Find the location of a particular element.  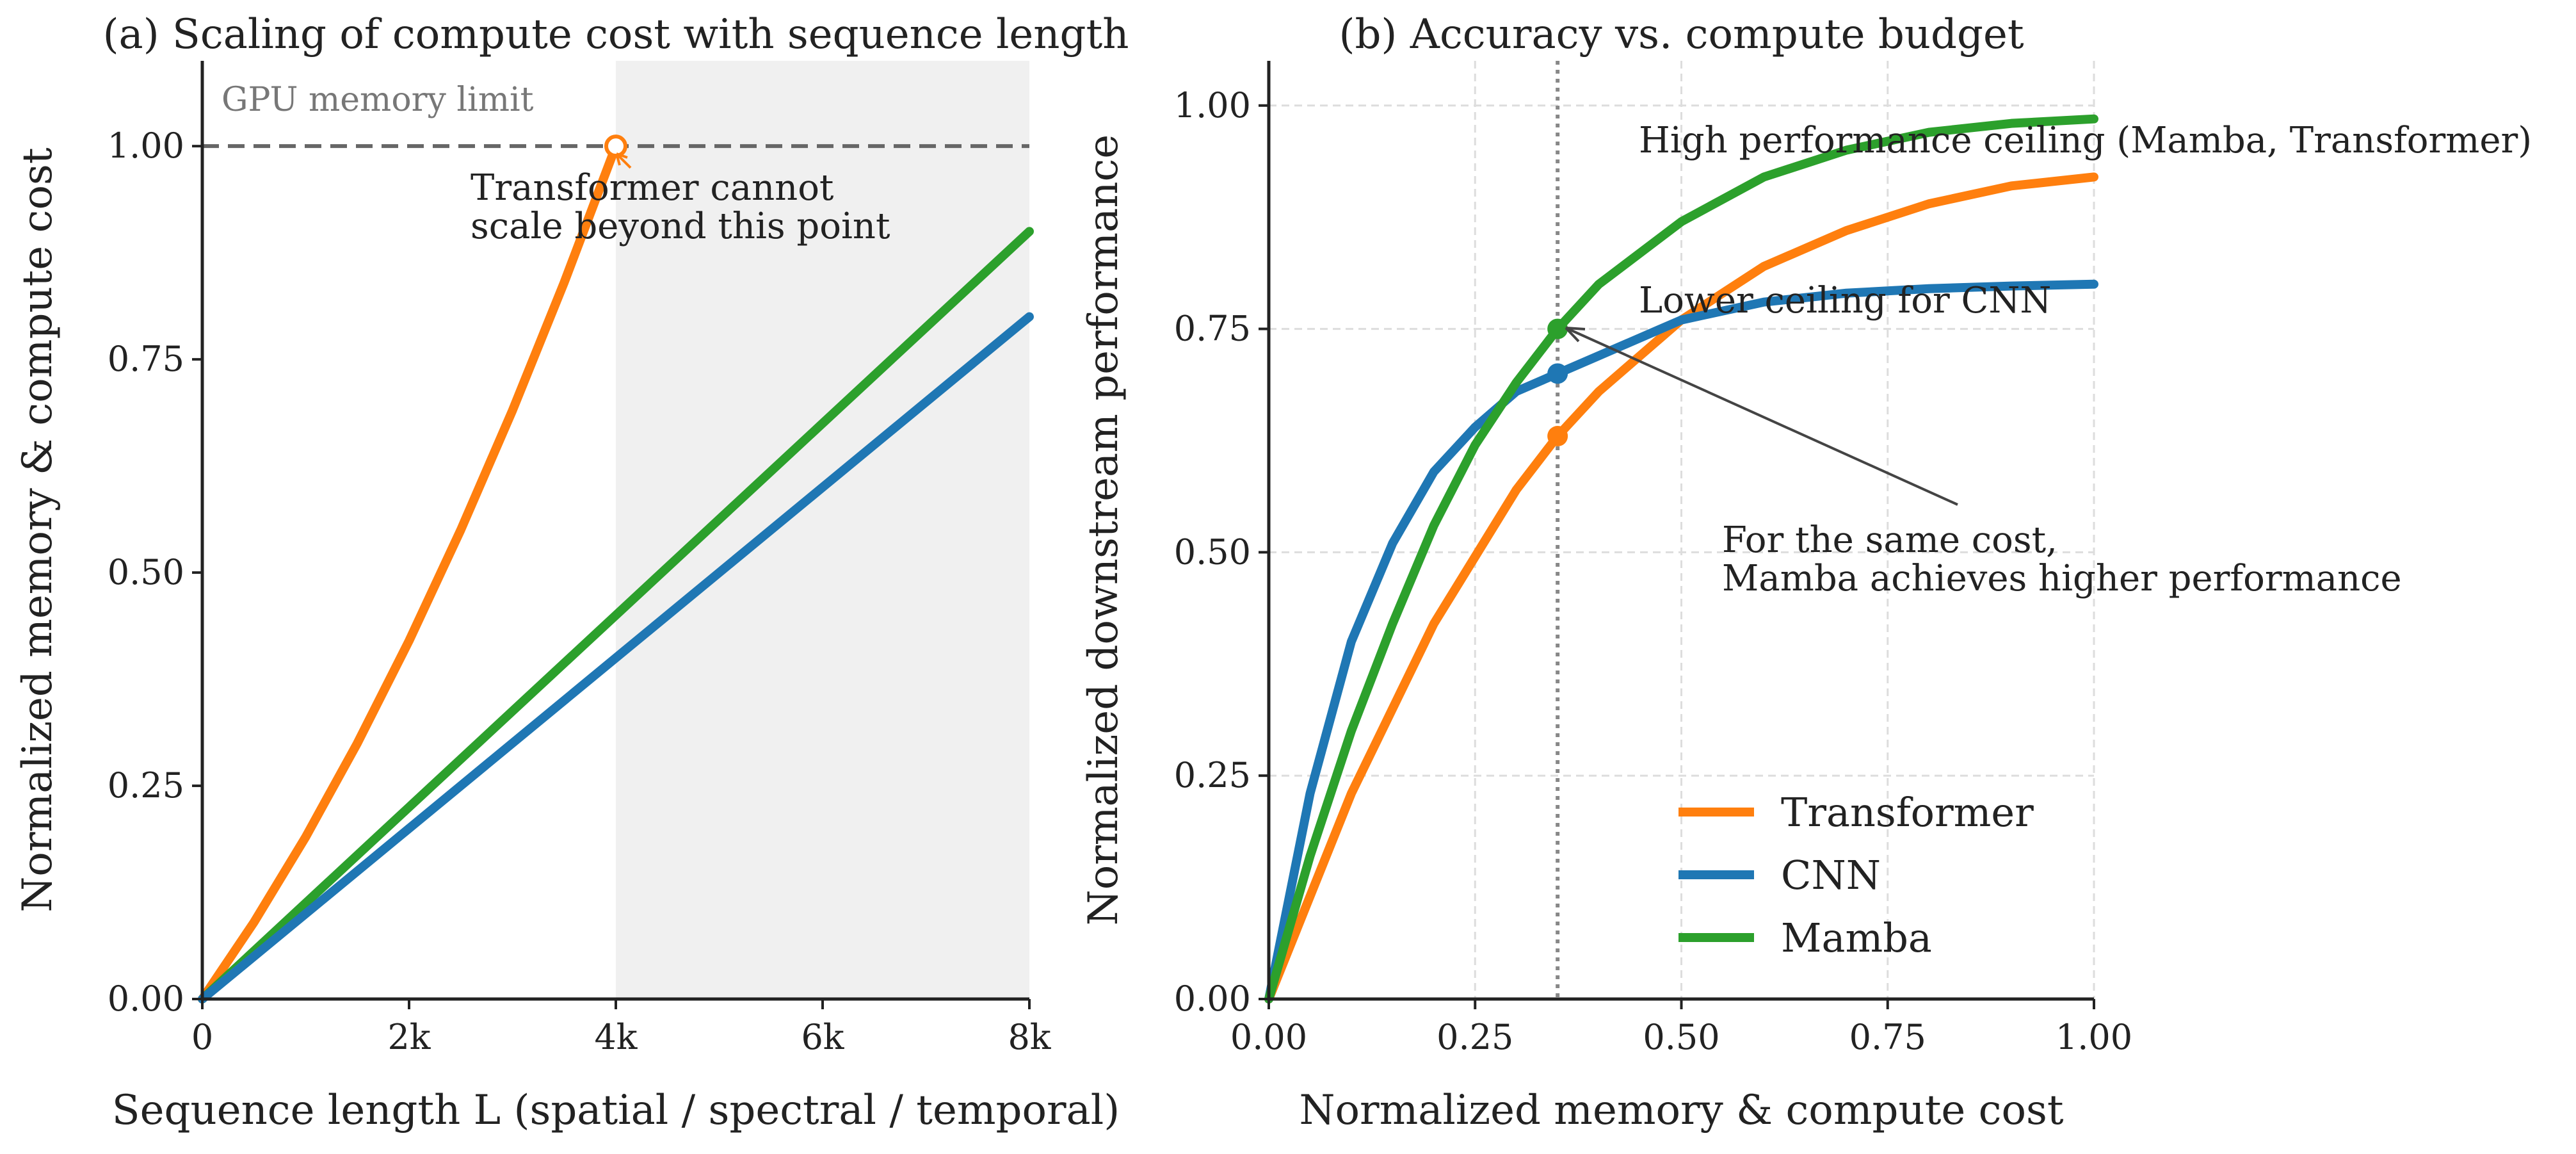

y-axis-label: Normalized downstream performance is located at coordinates (1103, 530).